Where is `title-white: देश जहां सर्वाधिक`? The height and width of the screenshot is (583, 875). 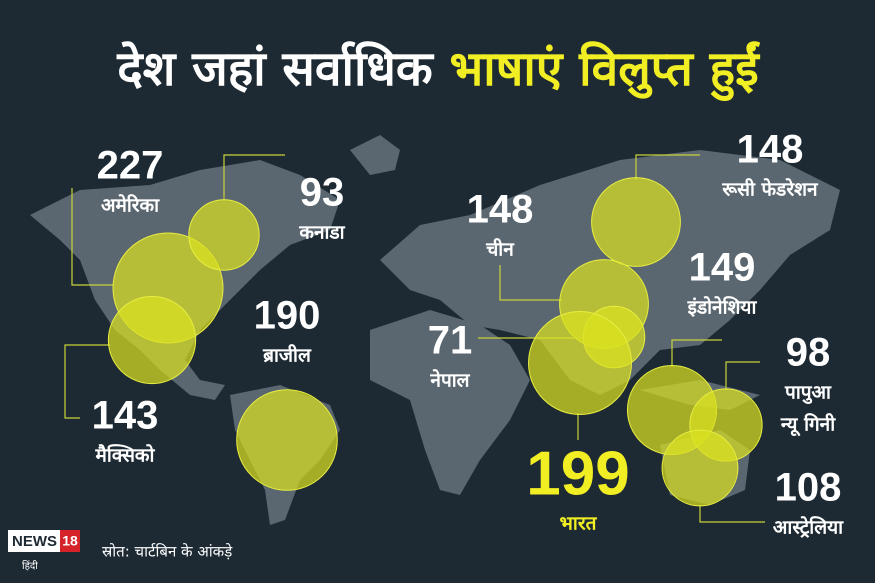
title-white: देश जहां सर्वाधिक is located at coordinates (275, 69).